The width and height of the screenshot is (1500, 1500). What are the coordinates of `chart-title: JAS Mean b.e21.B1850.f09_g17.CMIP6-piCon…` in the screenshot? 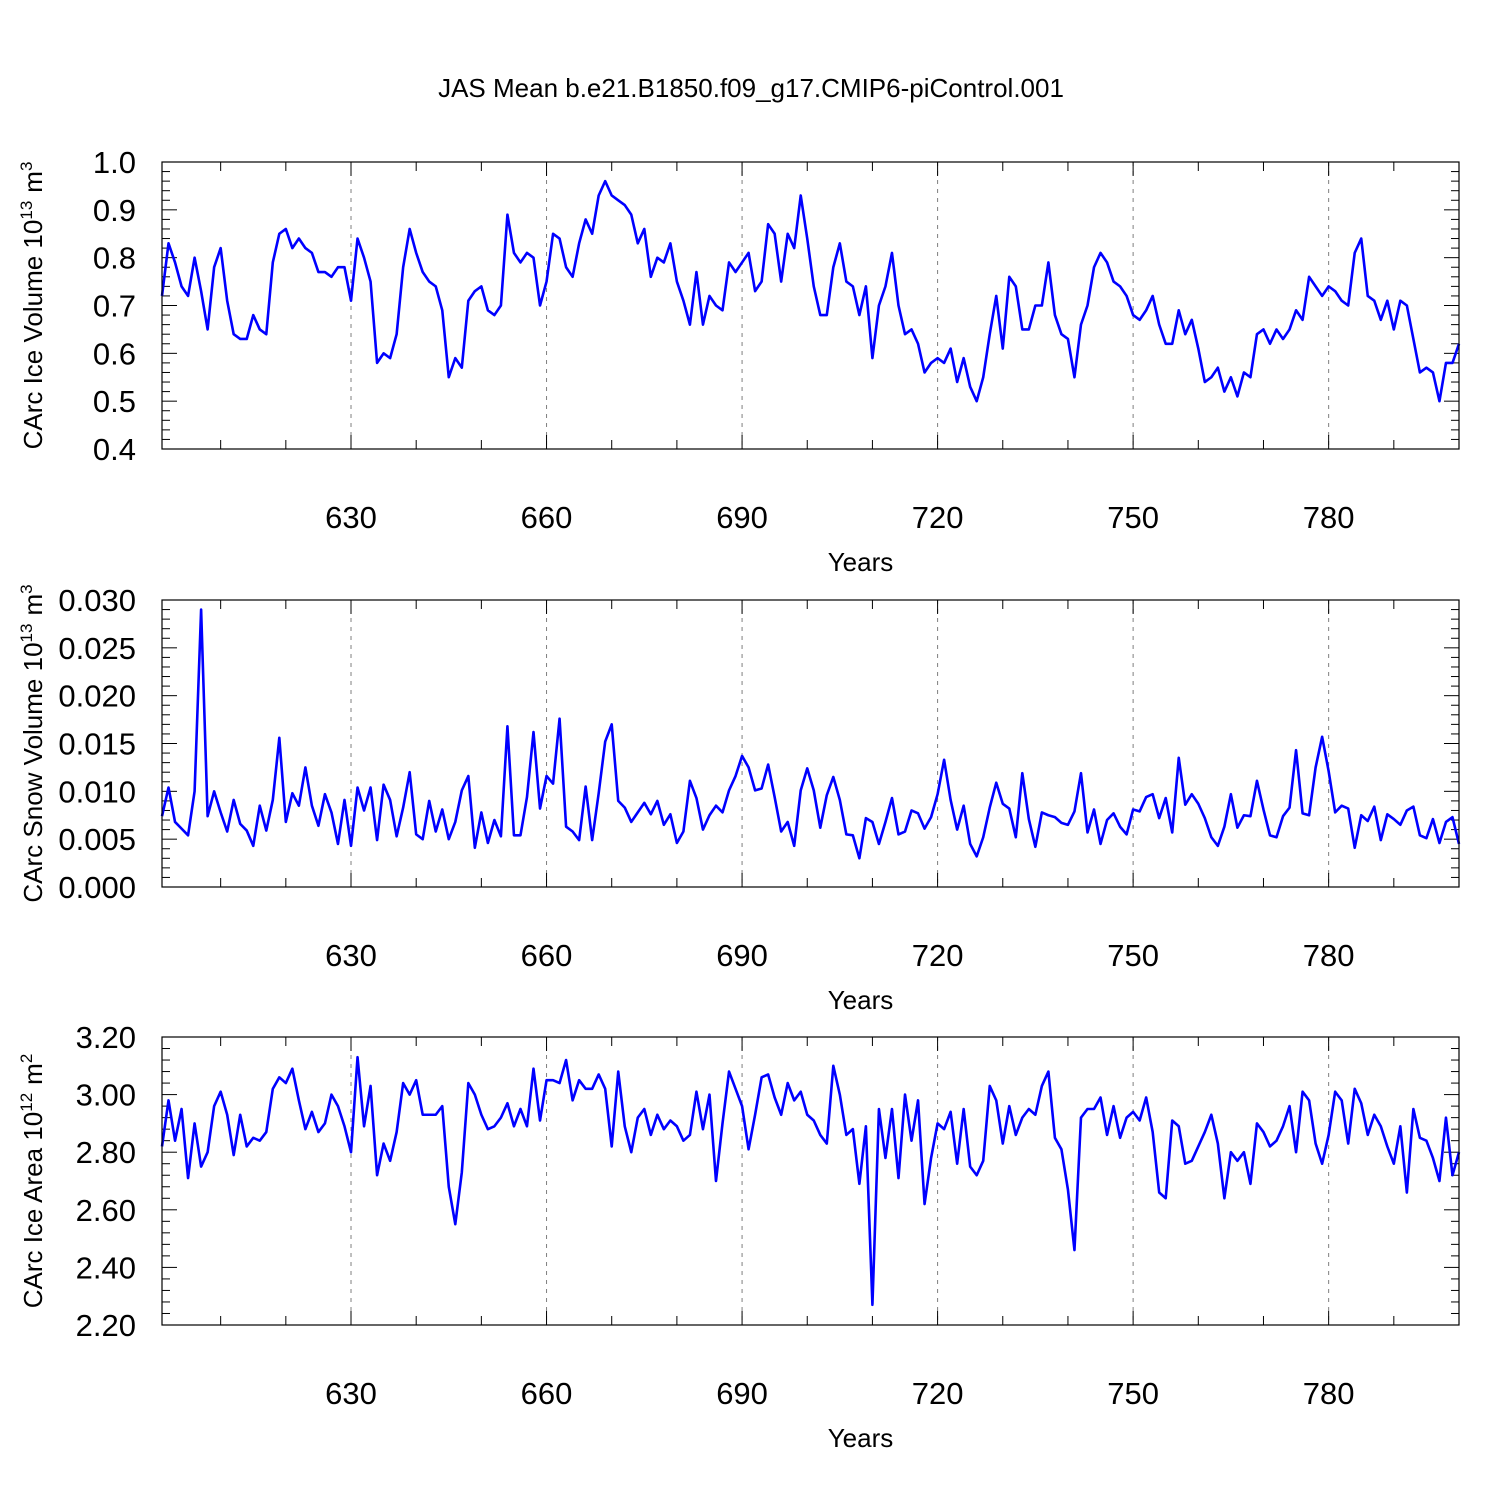 It's located at (751, 88).